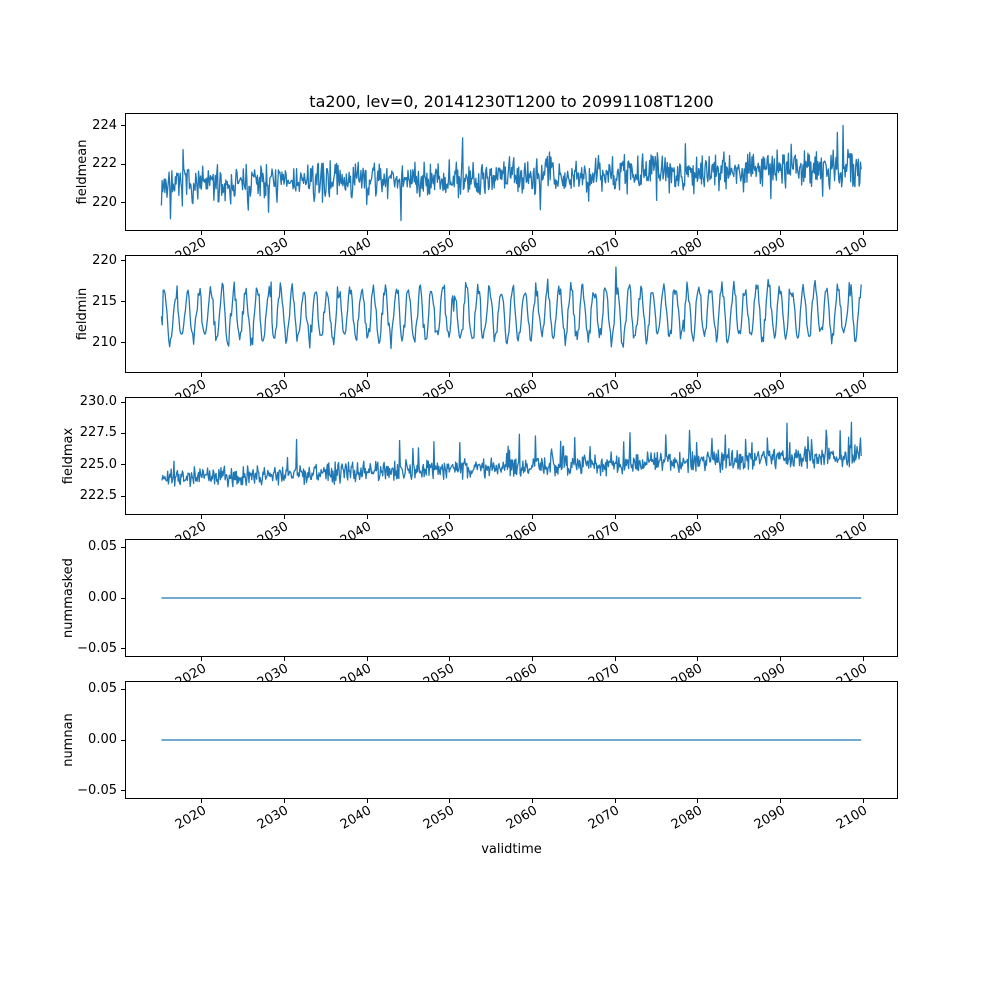  I want to click on line-plot-fieldmin, so click(511, 308).